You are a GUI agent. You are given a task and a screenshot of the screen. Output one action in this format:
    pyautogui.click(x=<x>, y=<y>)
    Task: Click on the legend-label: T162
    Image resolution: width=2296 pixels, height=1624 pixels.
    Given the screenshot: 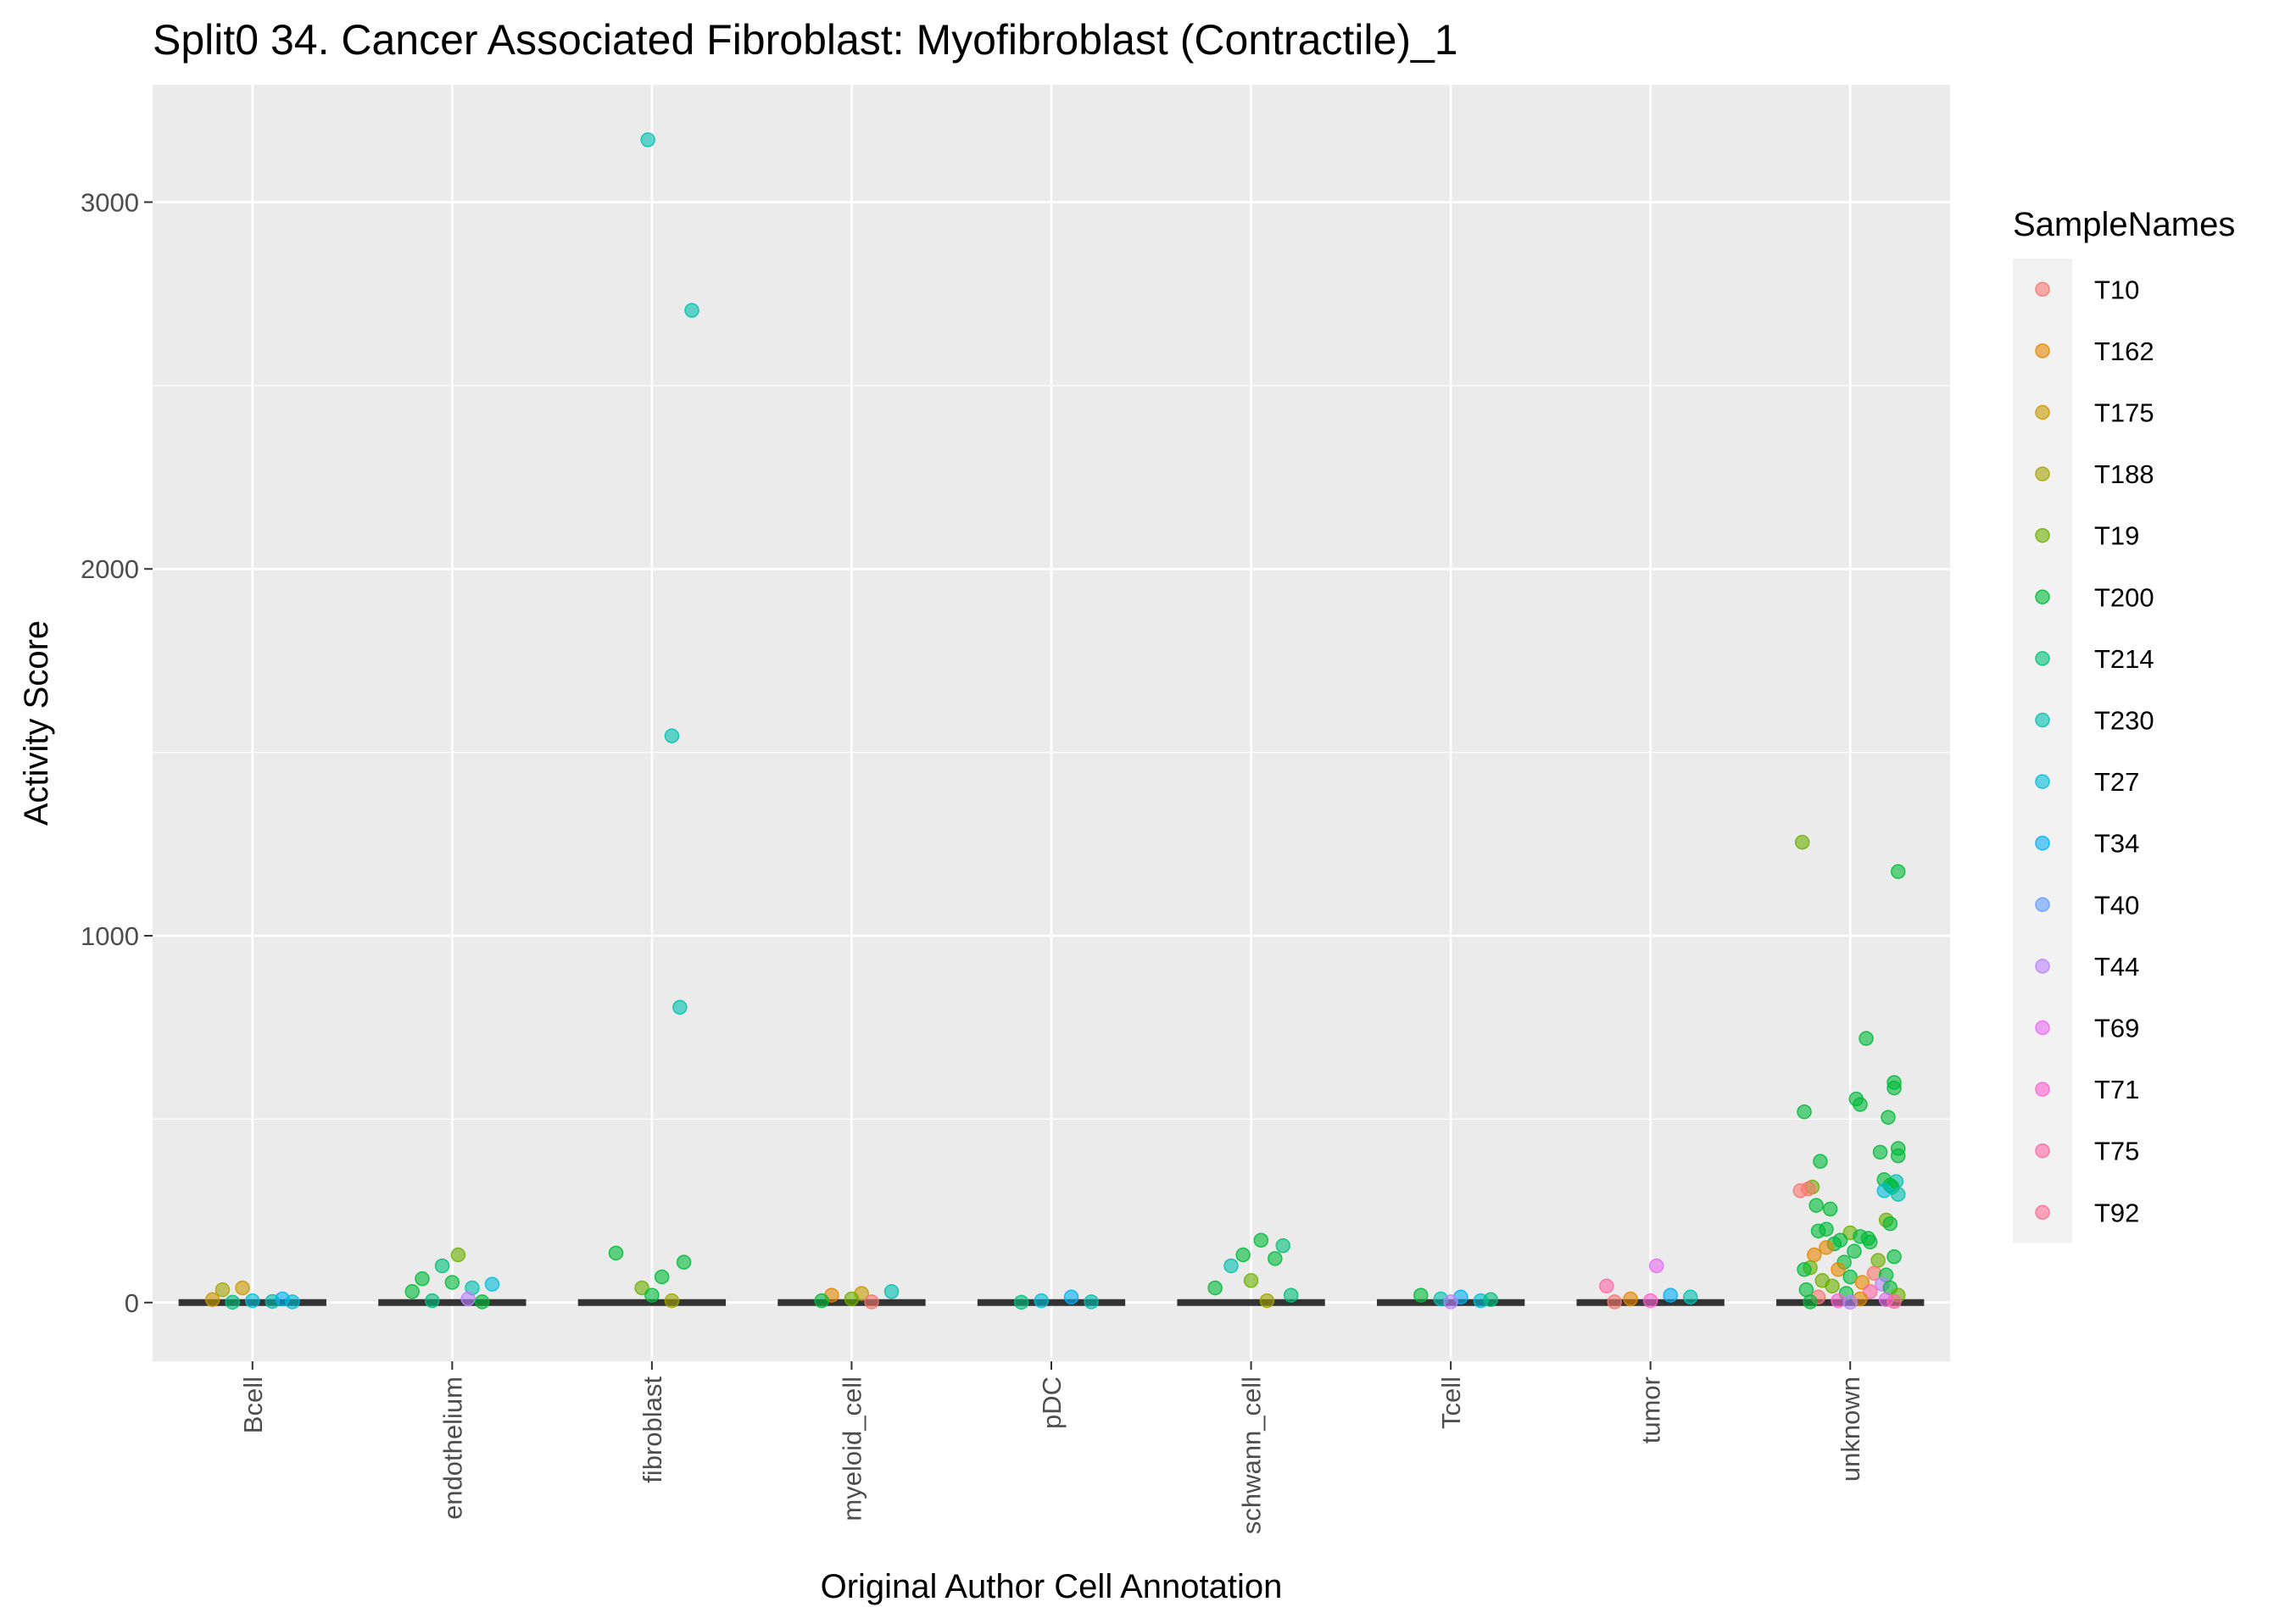 What is the action you would take?
    pyautogui.click(x=2124, y=351)
    